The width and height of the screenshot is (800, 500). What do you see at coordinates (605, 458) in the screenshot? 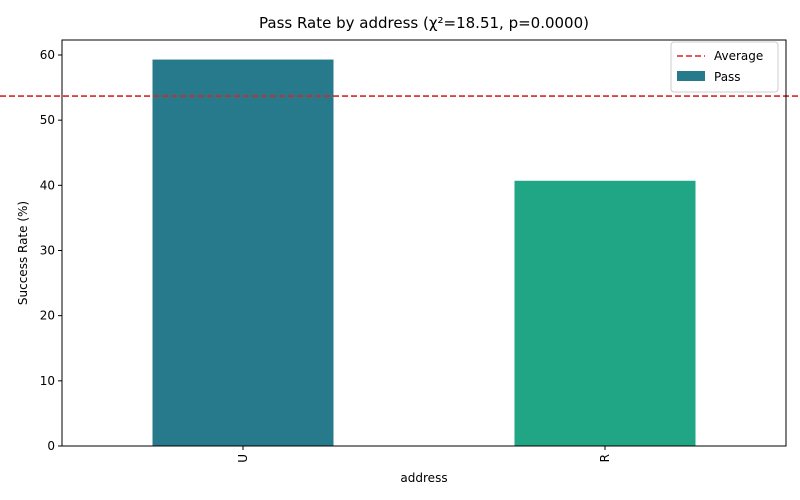
I see `x-tick-label-R: R` at bounding box center [605, 458].